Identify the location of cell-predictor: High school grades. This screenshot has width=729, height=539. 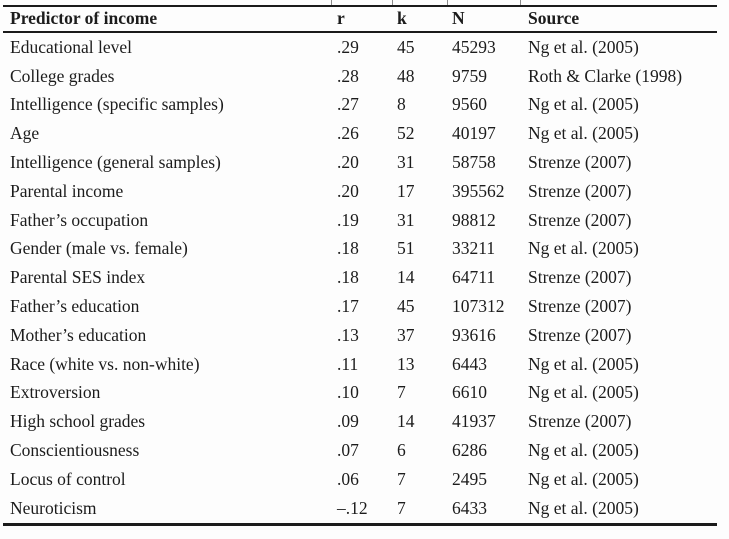
(78, 421).